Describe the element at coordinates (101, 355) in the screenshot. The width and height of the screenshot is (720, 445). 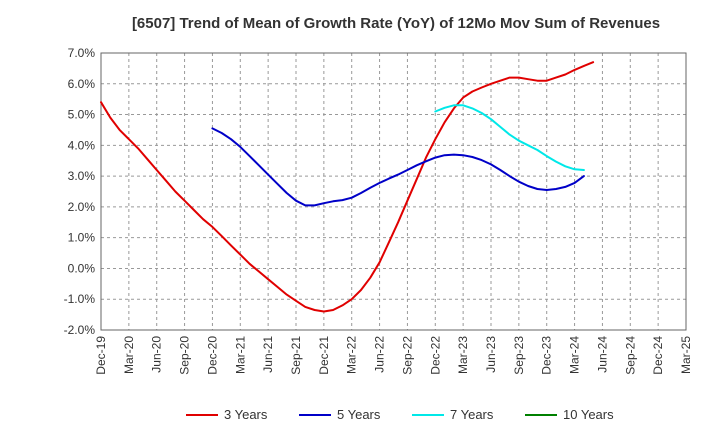
I see `x-tick-label: Dec-19` at that location.